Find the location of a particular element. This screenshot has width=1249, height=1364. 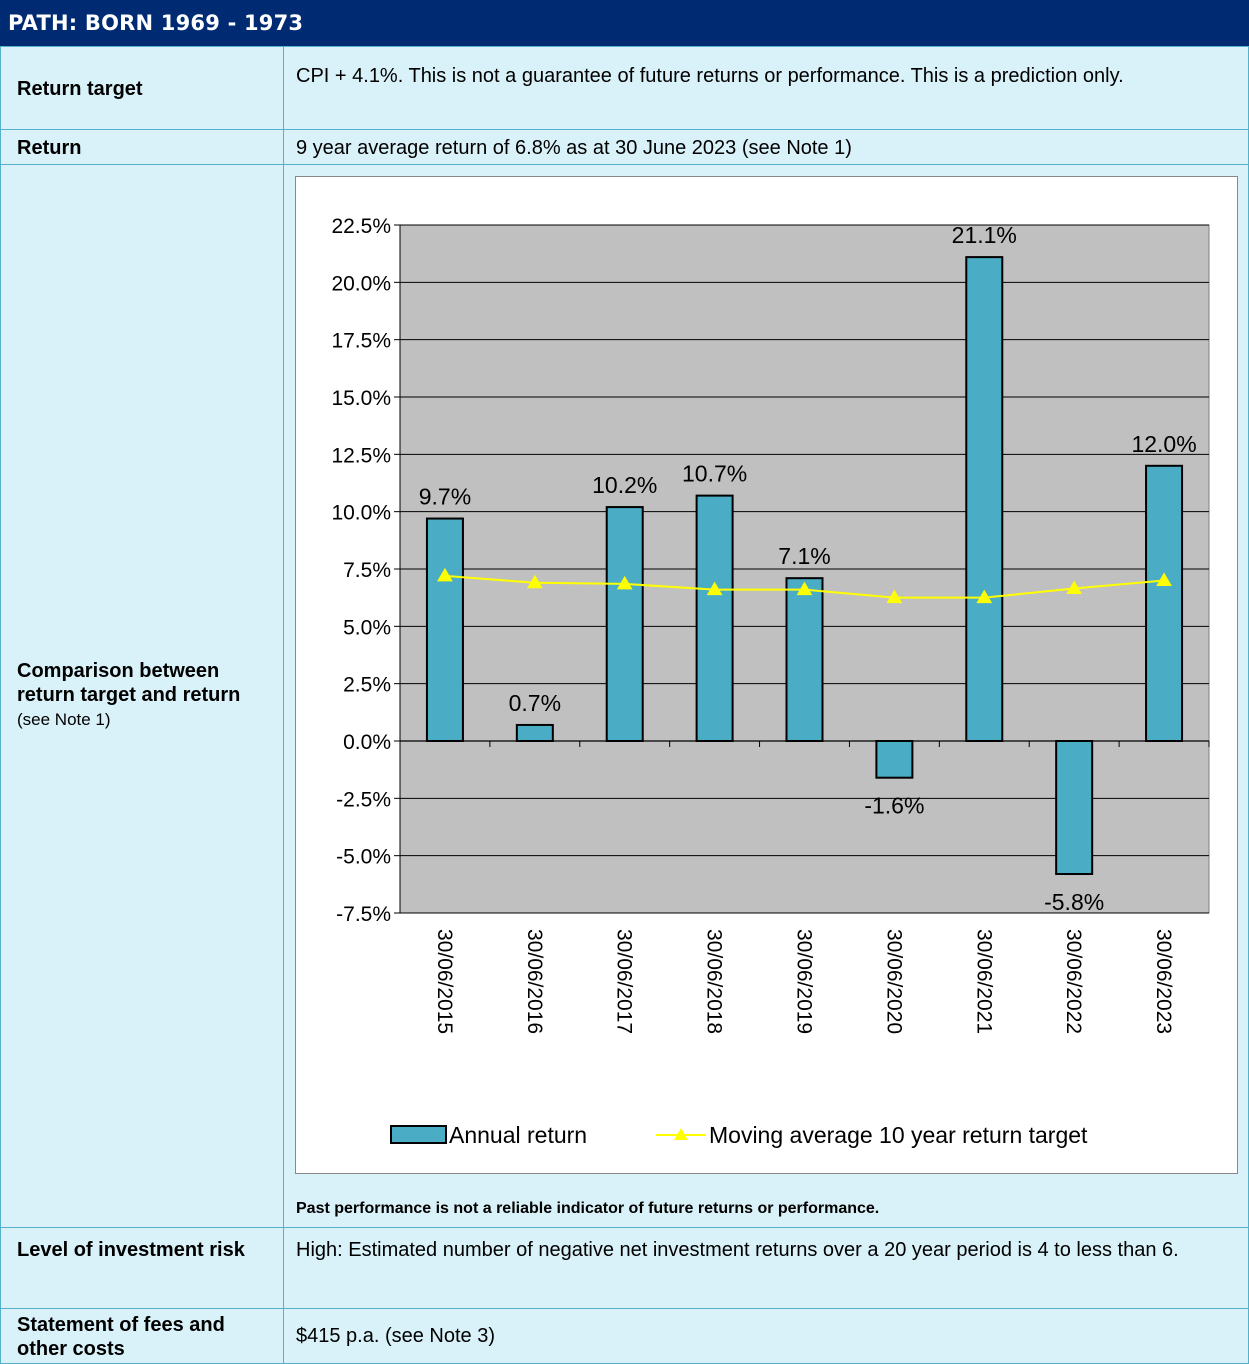

data-label: -1.6% is located at coordinates (894, 806).